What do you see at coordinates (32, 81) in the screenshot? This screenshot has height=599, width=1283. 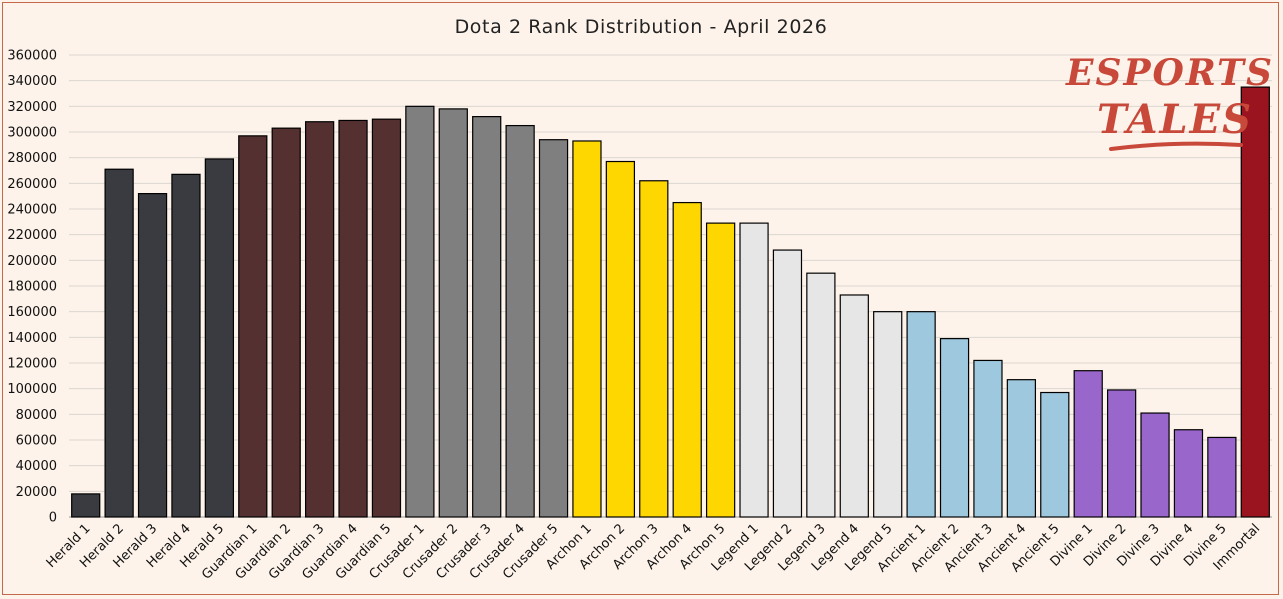 I see `y-tick-label: 340000` at bounding box center [32, 81].